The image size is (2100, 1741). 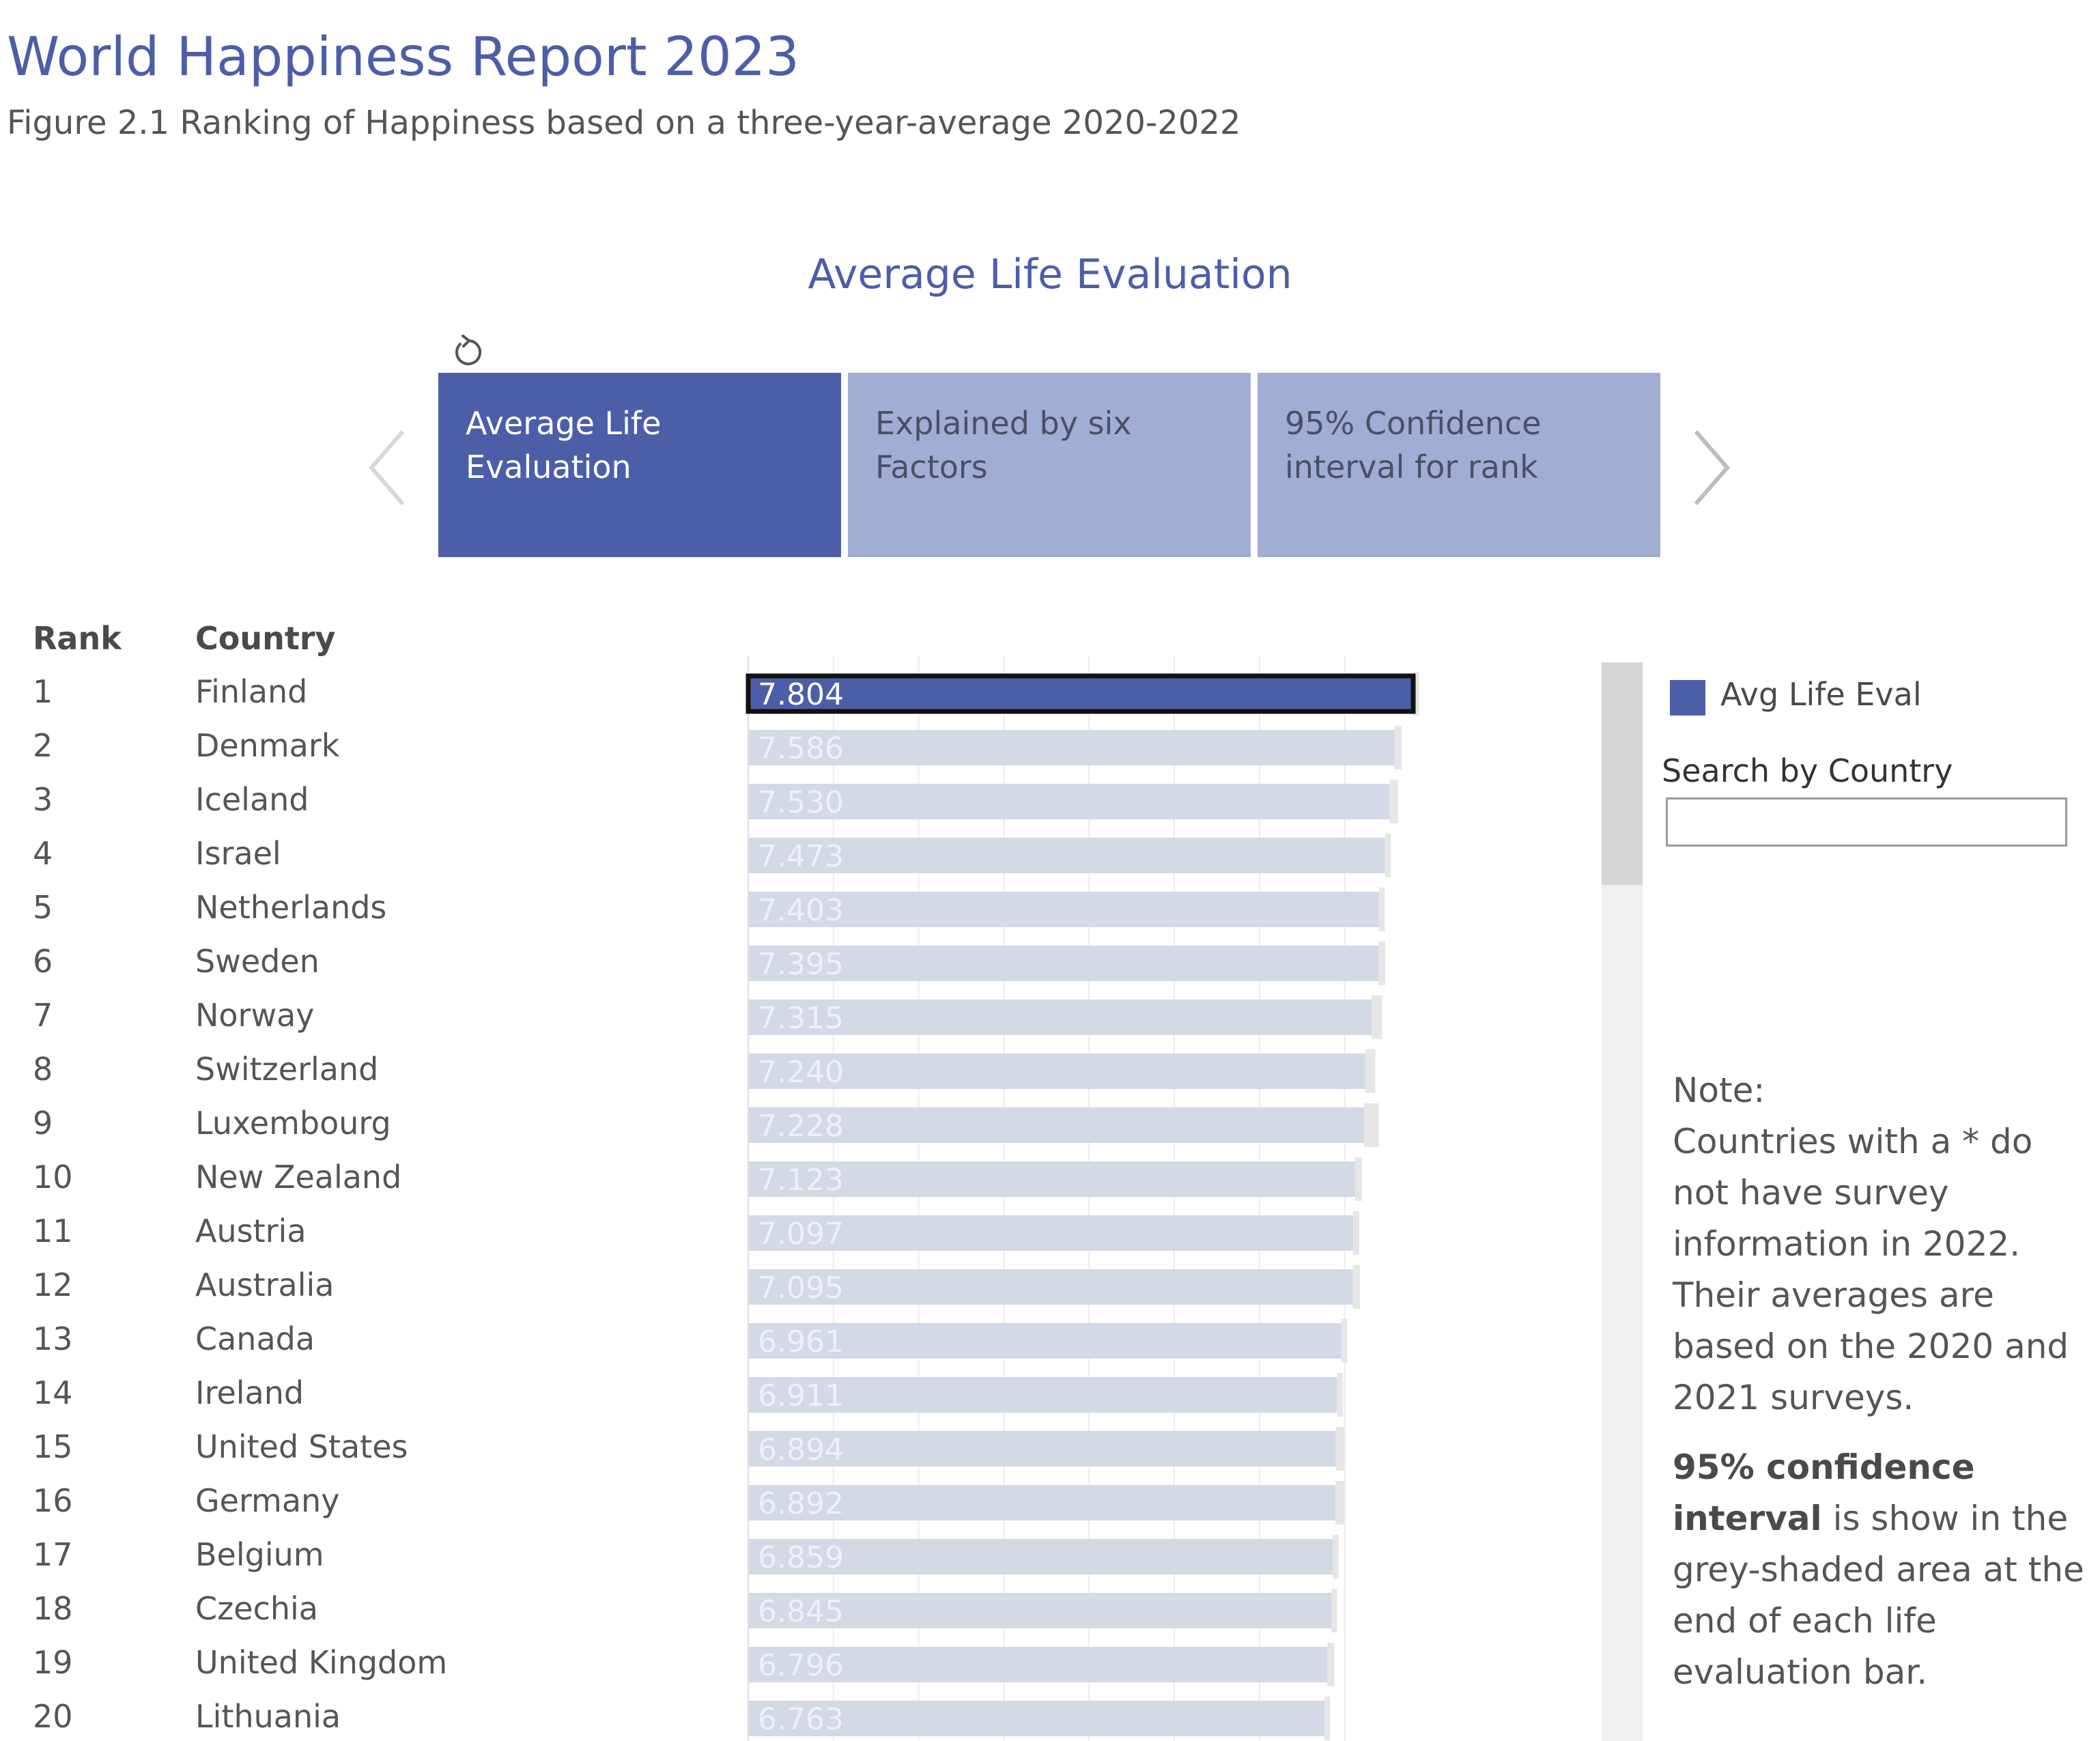 I want to click on country-cell: United States, so click(x=301, y=1446).